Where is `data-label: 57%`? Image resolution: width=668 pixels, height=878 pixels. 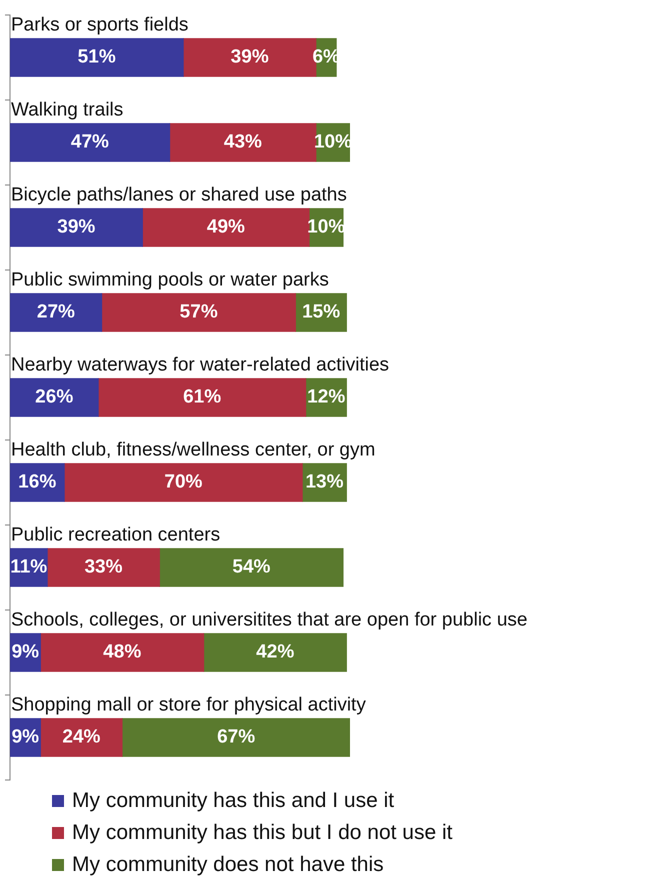 data-label: 57% is located at coordinates (199, 312).